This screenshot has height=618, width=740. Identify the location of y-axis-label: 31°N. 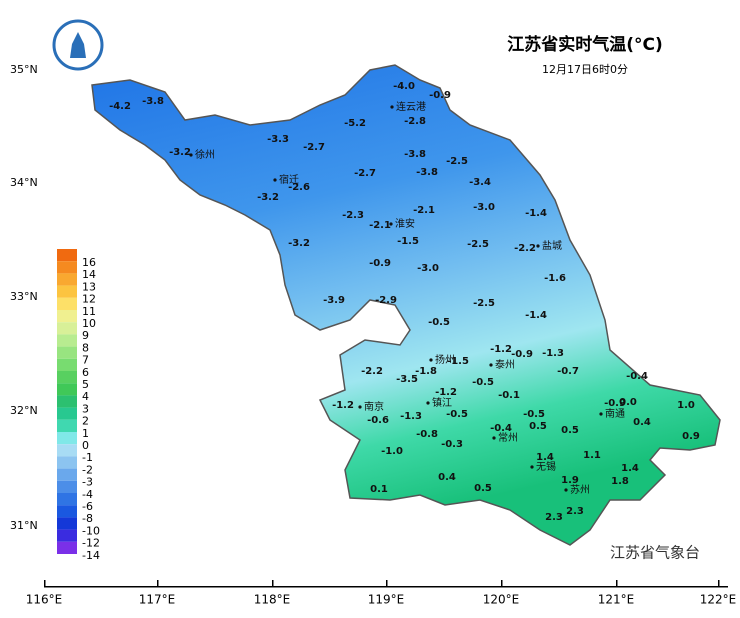
(24, 525).